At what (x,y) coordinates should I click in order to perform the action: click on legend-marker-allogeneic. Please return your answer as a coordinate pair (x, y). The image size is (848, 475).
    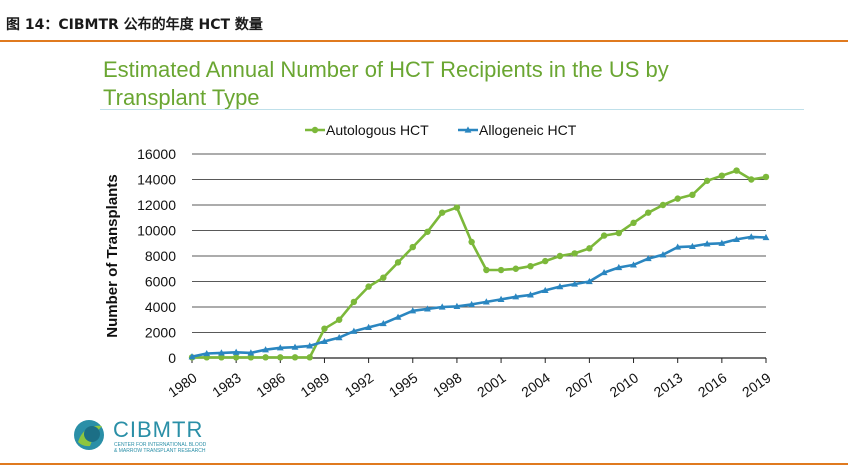
    Looking at the image, I should click on (468, 129).